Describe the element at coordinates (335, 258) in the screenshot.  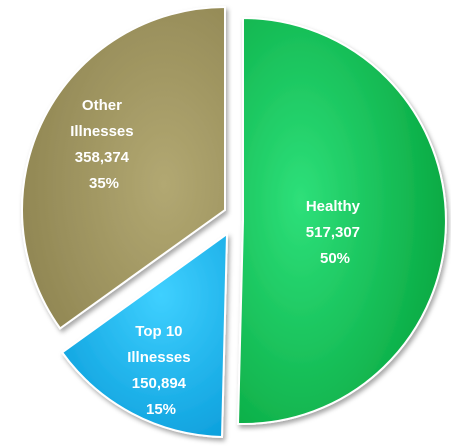
I see `label-healthy-percent: 50%` at that location.